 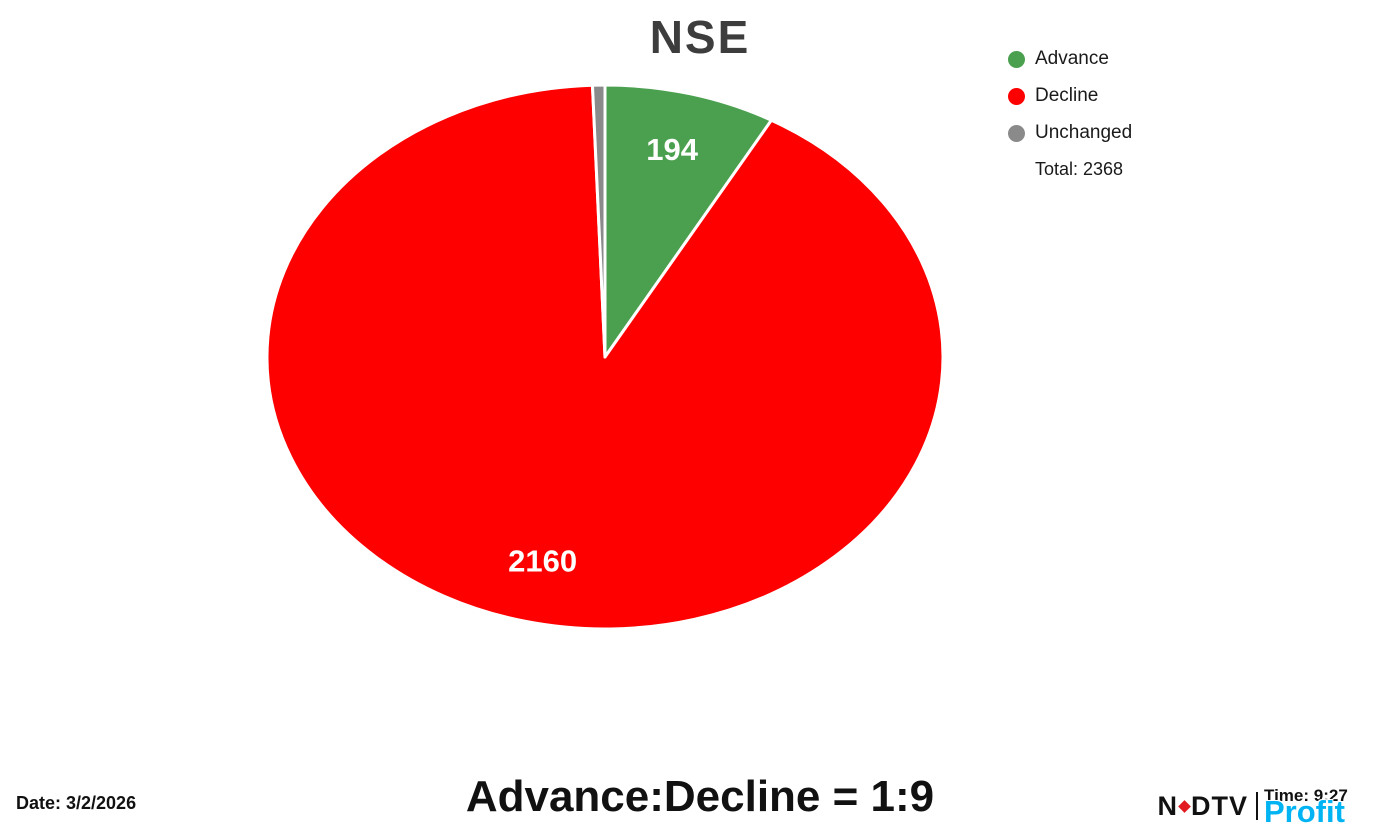 I want to click on legend: Advance Decline Unchanged Total: 2368, so click(x=1070, y=114).